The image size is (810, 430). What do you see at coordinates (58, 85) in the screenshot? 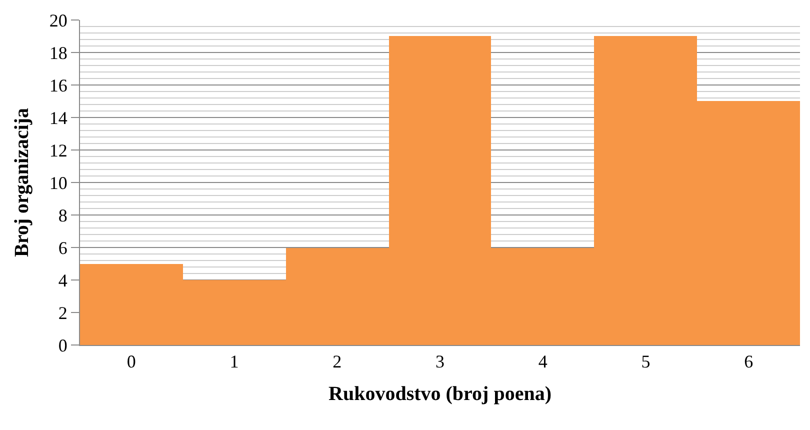
I see `y-tick-label: 16` at bounding box center [58, 85].